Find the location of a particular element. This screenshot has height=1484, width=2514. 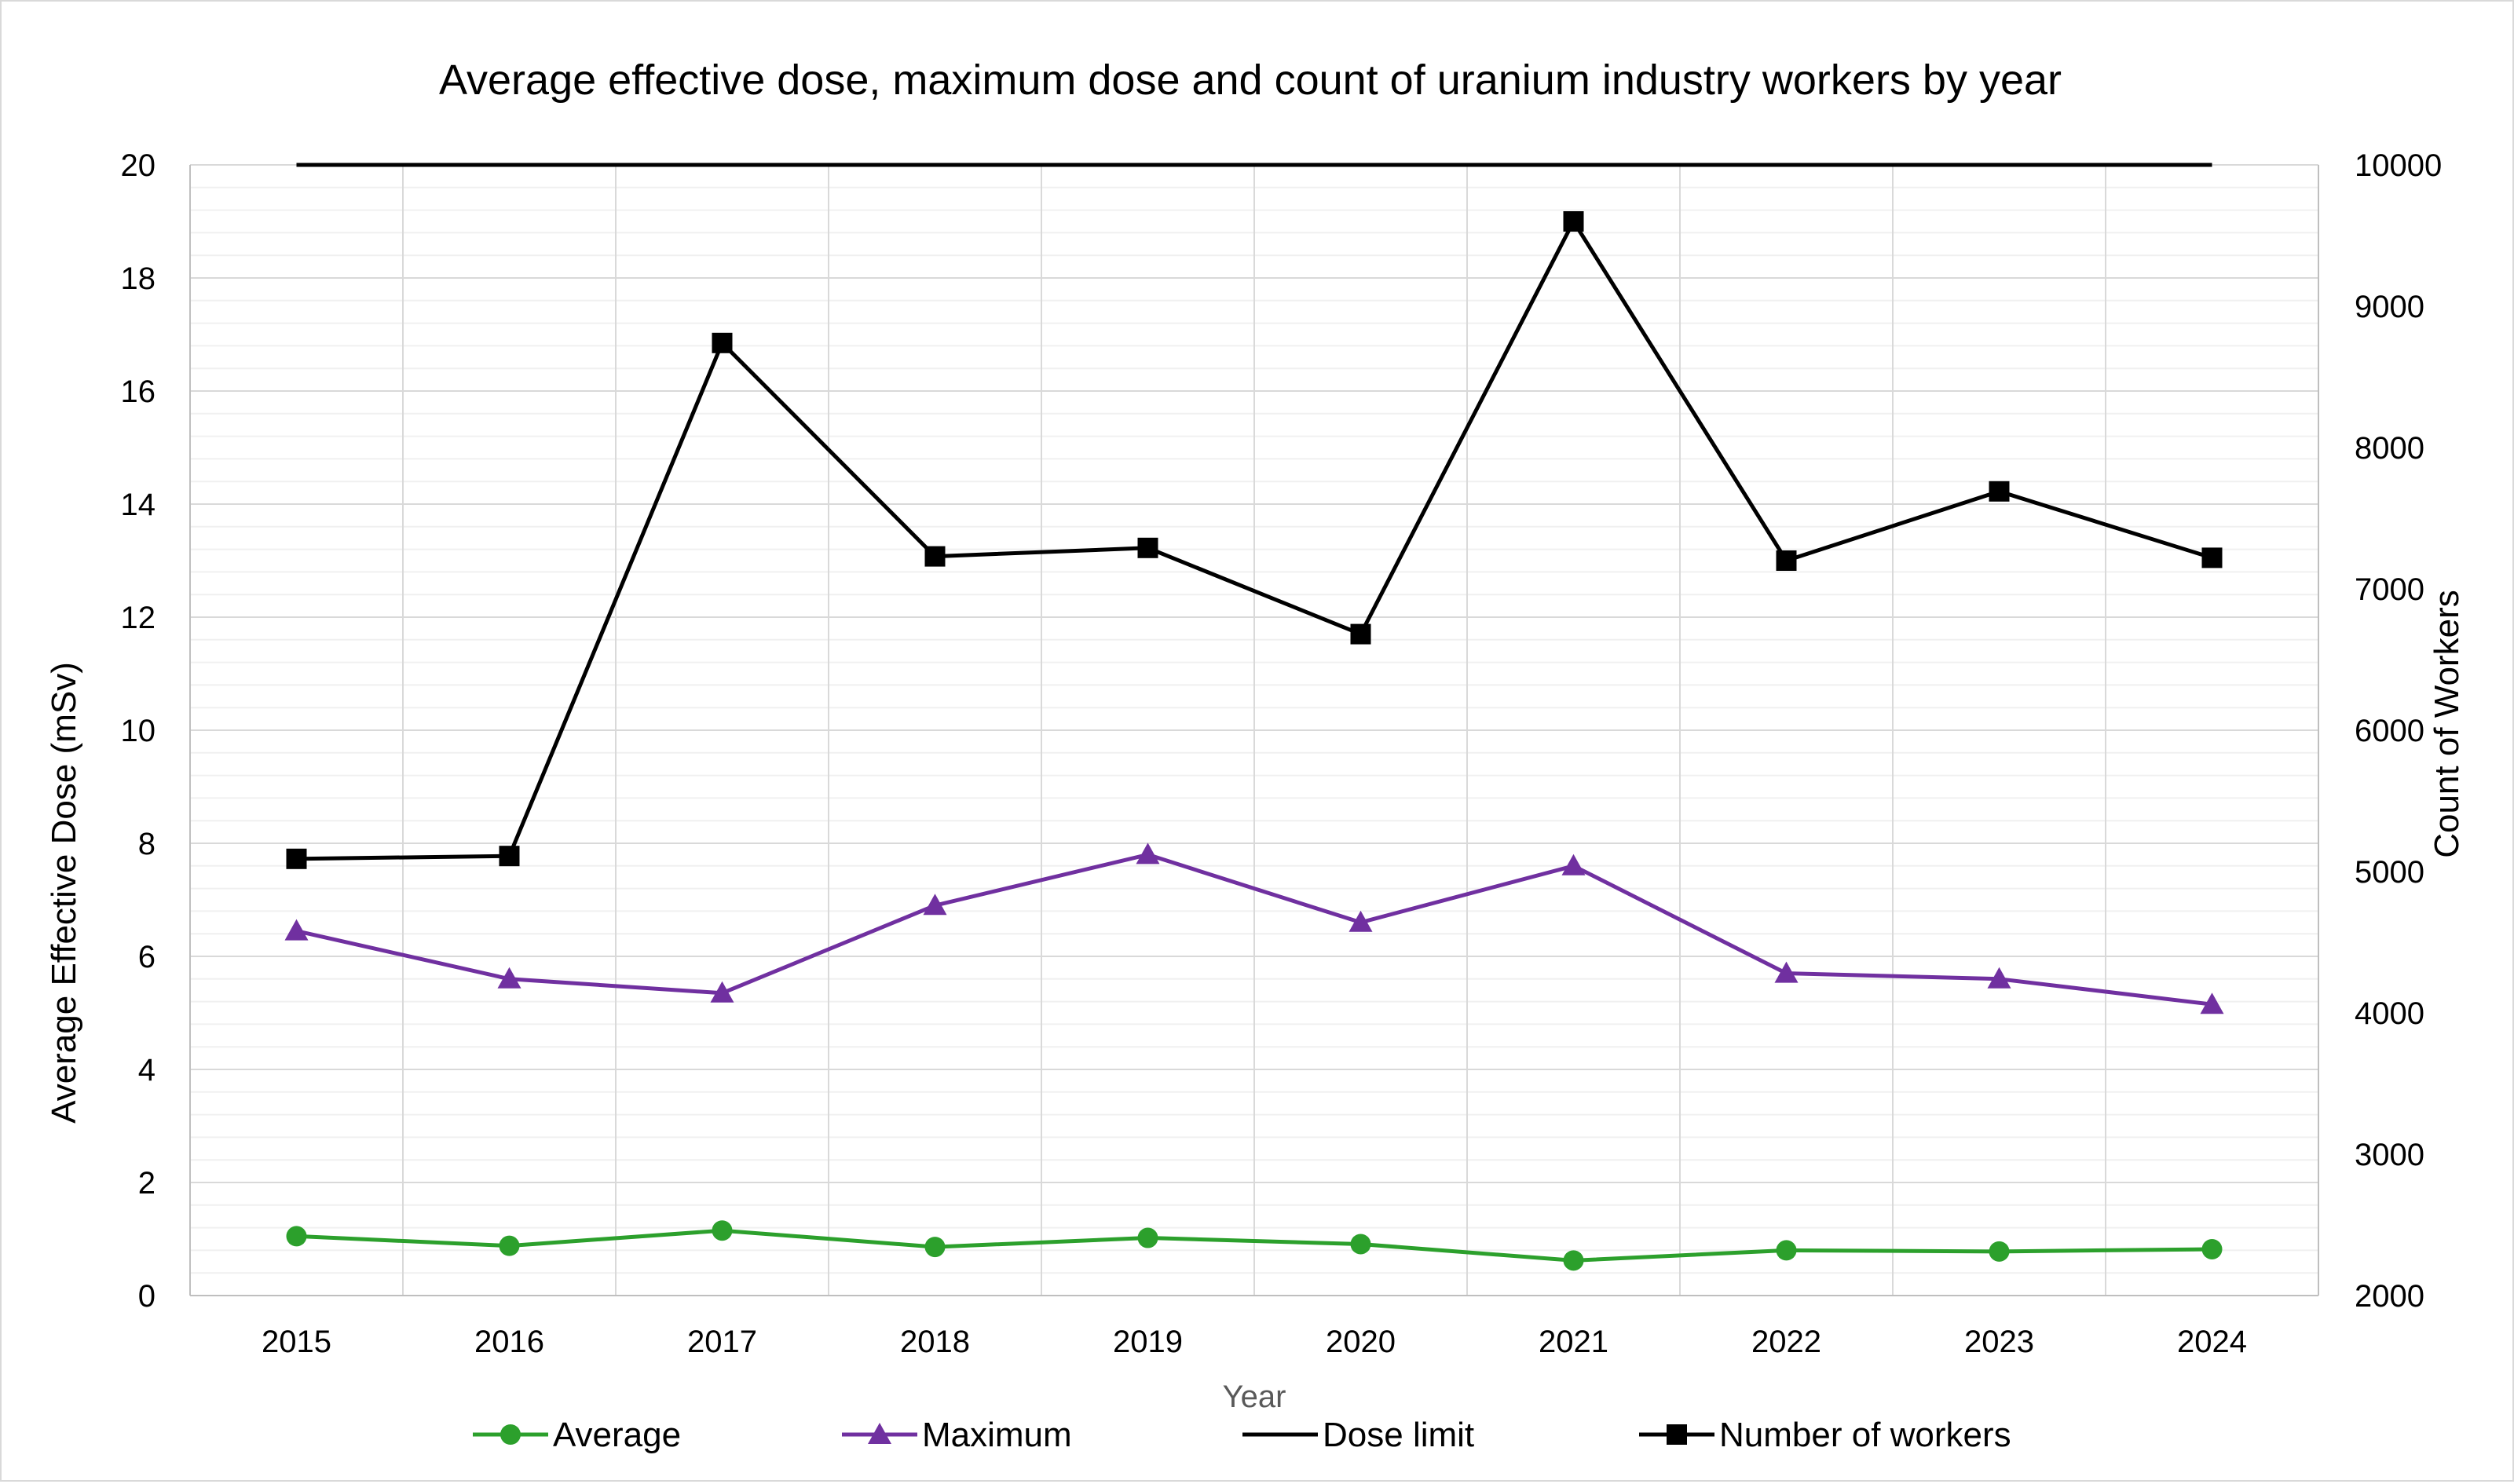

left-axis-ticks: 0 2 4 6 8 10 12 14 16 18 20 is located at coordinates (138, 731).